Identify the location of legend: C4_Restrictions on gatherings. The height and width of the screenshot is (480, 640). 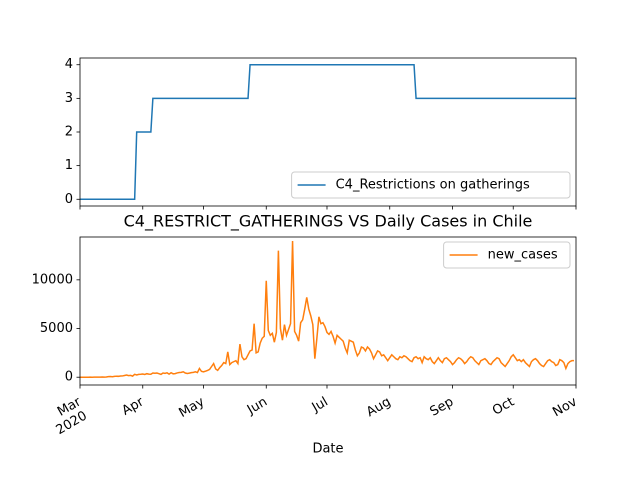
(431, 185).